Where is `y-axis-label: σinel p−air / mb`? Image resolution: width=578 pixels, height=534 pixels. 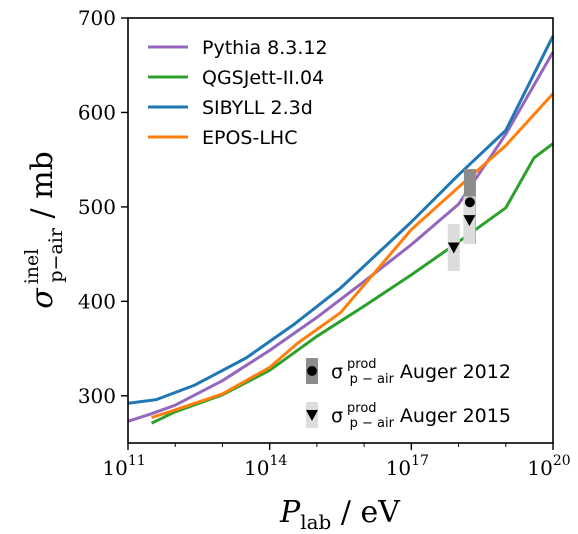
y-axis-label: σinel p−air / mb is located at coordinates (44, 230).